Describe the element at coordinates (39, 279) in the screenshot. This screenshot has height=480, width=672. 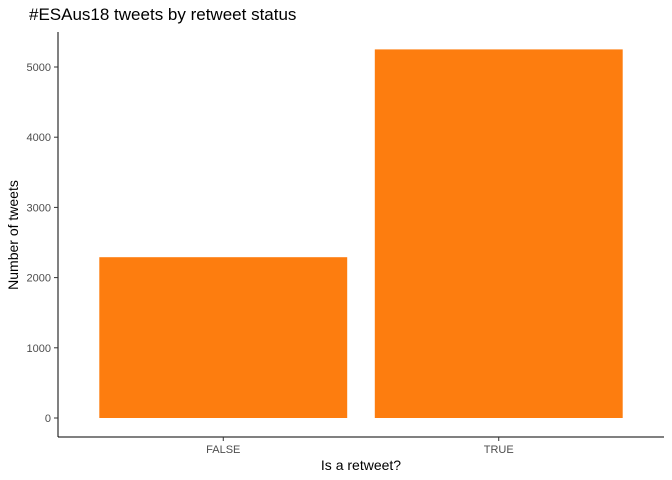
I see `y-tick-label: 2000` at that location.